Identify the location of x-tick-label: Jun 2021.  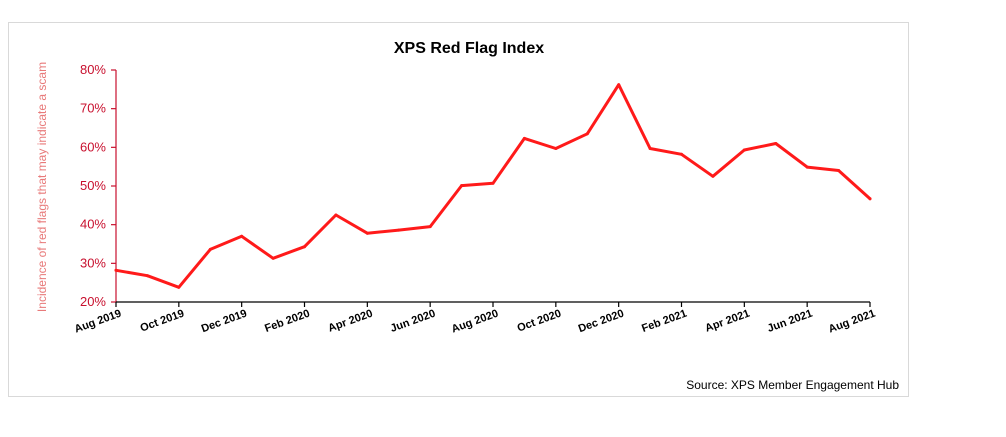
(790, 321).